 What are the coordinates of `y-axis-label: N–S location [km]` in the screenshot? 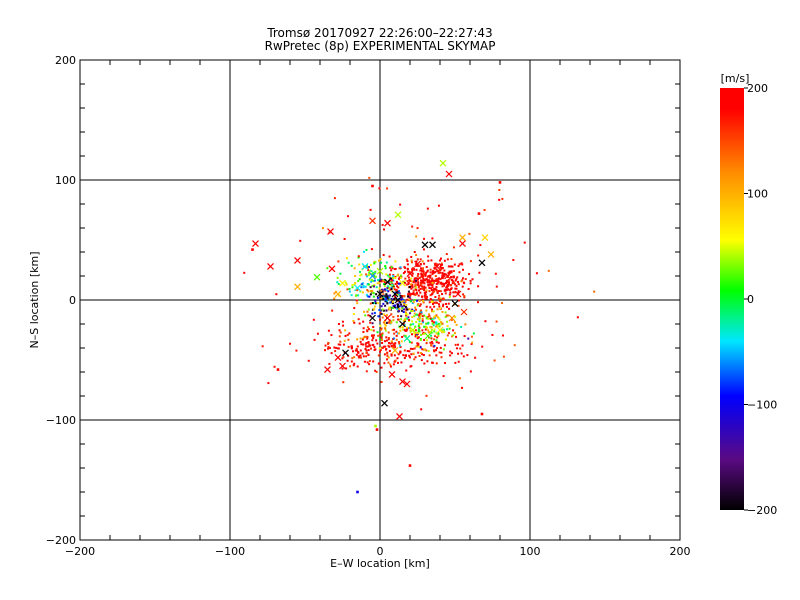 It's located at (34, 299).